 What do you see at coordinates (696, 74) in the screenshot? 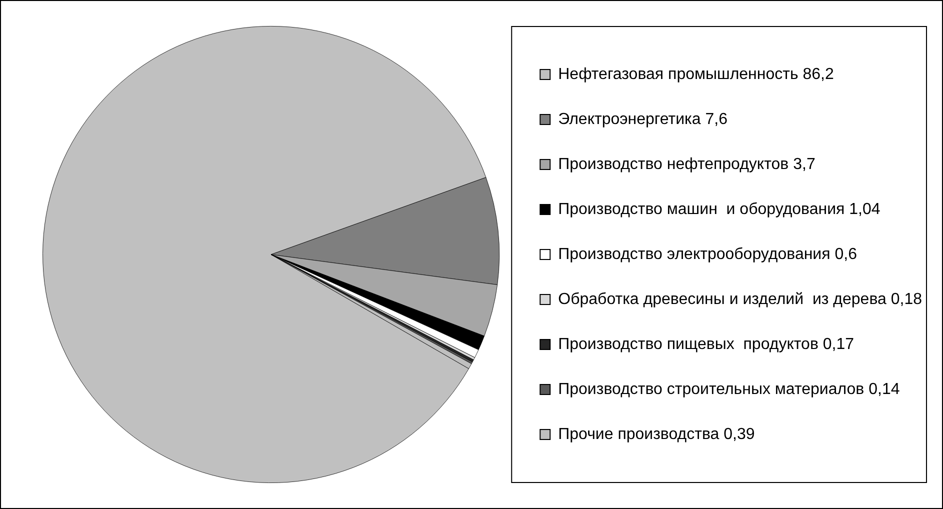
I see `legend-label: Нефтегазовая промышленность 86,2` at bounding box center [696, 74].